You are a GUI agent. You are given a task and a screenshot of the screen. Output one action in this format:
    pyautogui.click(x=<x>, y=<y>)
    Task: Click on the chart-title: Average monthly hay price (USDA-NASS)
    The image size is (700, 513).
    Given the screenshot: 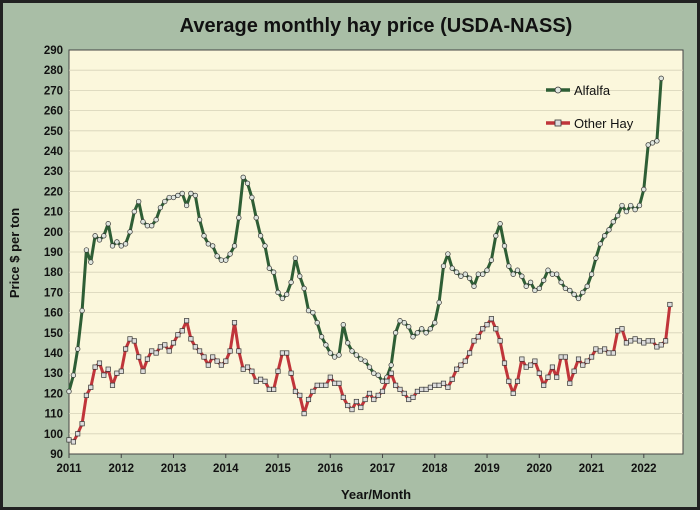 What is the action you would take?
    pyautogui.click(x=376, y=26)
    